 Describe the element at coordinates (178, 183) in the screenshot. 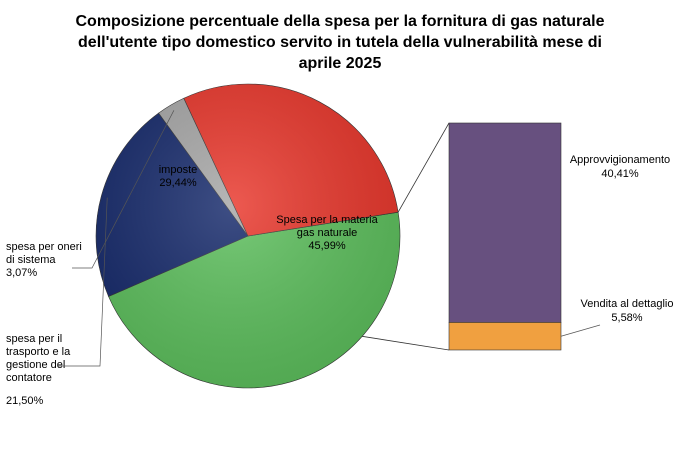

I see `slice-label-3-value: 29,44%` at that location.